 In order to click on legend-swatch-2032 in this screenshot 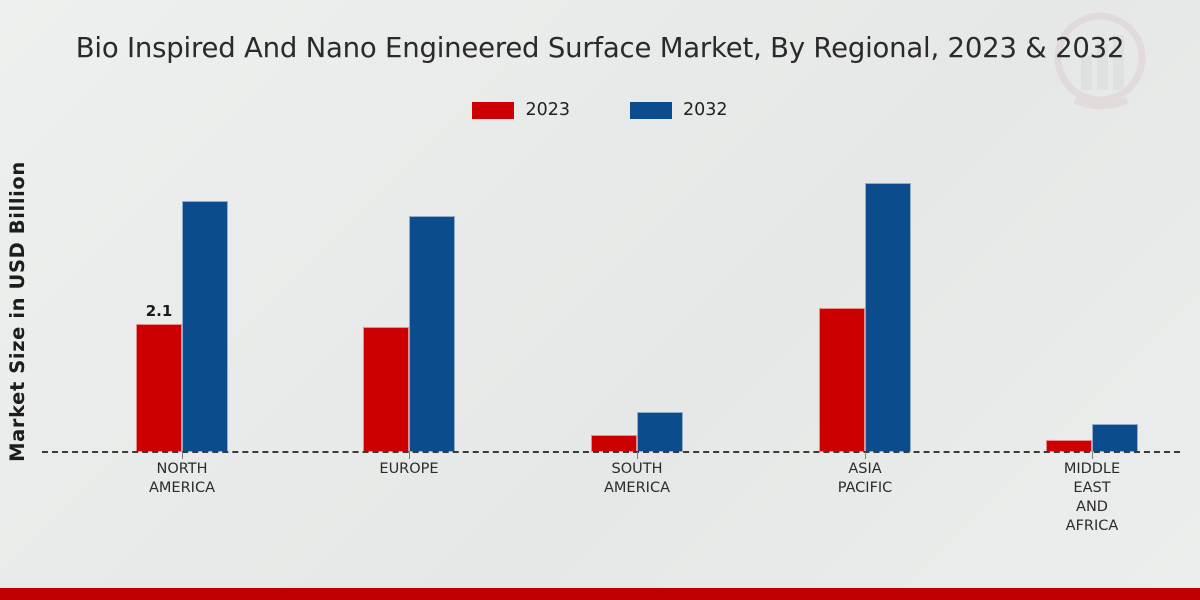, I will do `click(651, 110)`.